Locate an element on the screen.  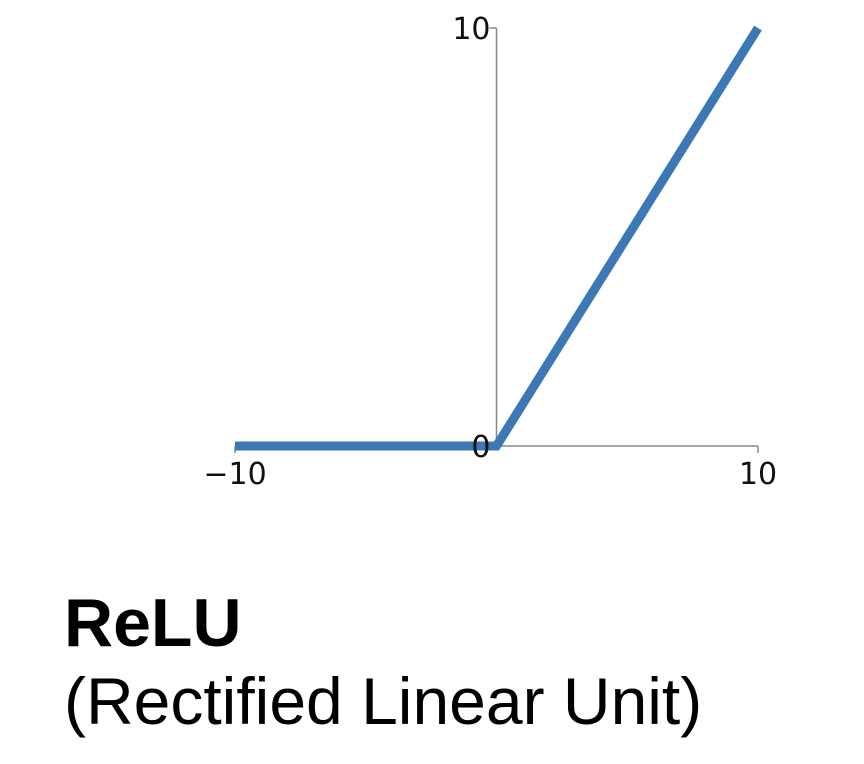
y-tick-label: 10 is located at coordinates (471, 29).